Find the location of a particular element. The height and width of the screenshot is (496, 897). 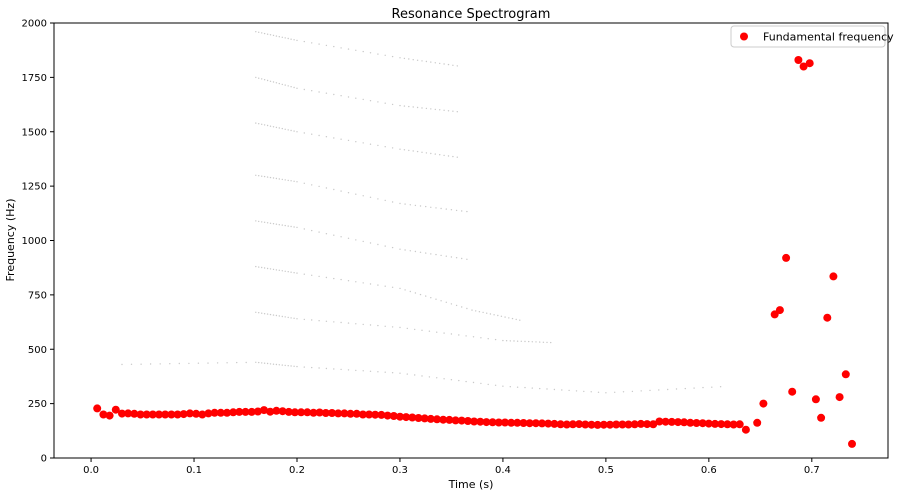

y-tick-label: 500 is located at coordinates (37, 350).